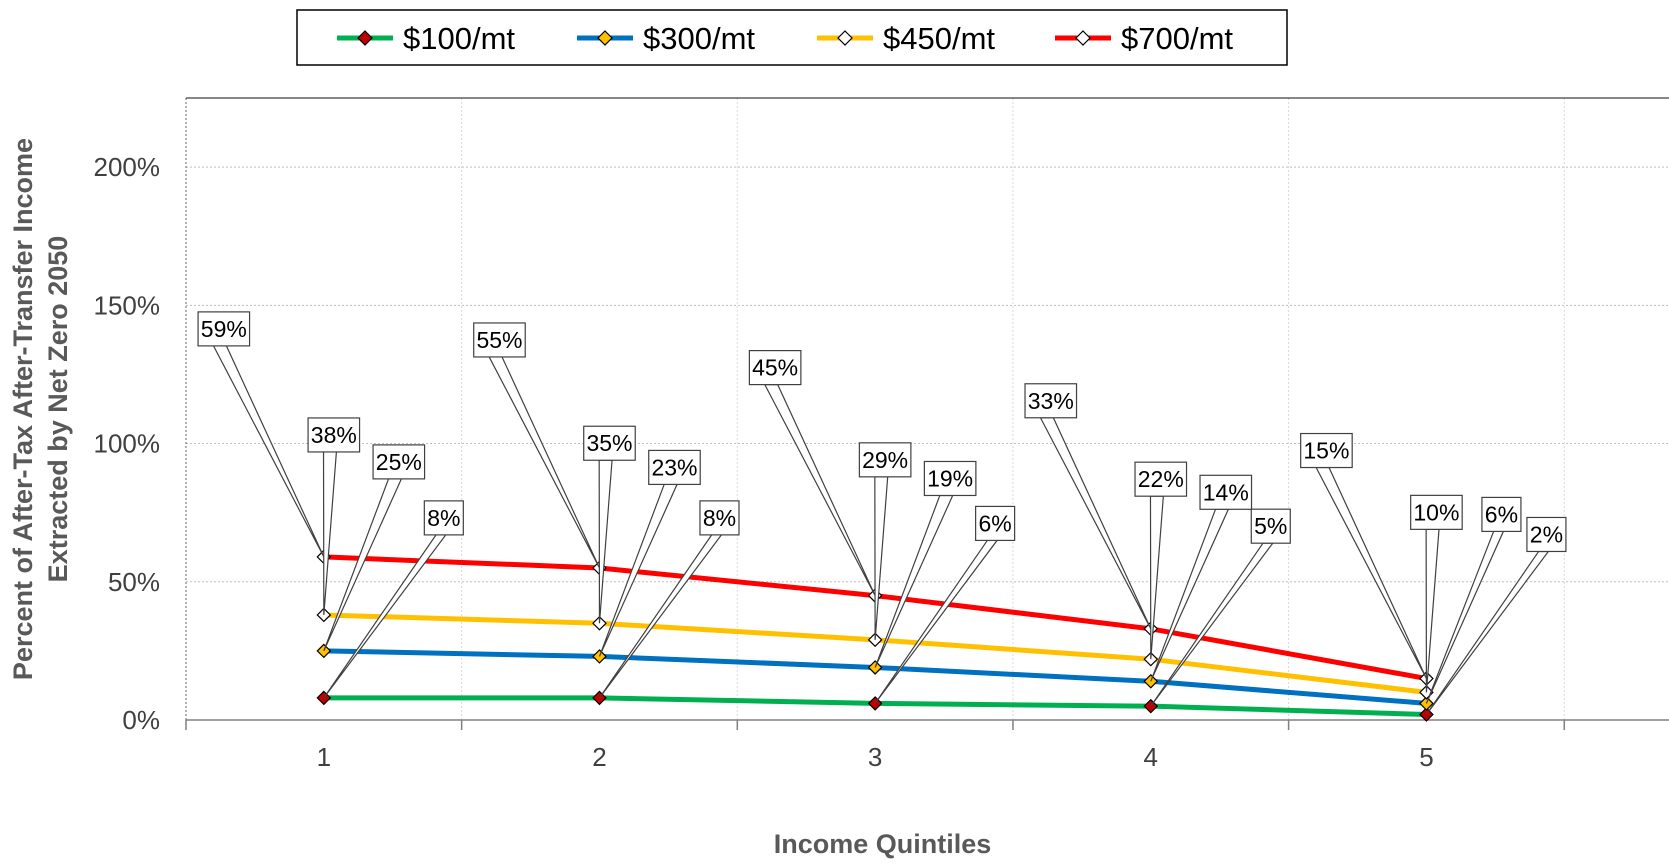  I want to click on legend-label: $100/mt, so click(459, 38).